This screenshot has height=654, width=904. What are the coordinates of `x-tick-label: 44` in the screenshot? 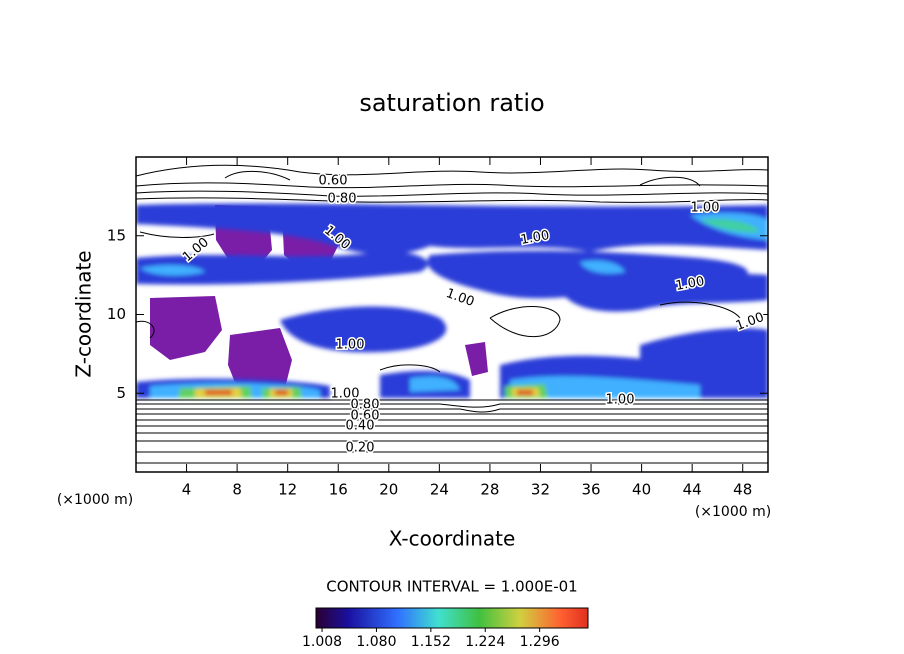 It's located at (692, 490).